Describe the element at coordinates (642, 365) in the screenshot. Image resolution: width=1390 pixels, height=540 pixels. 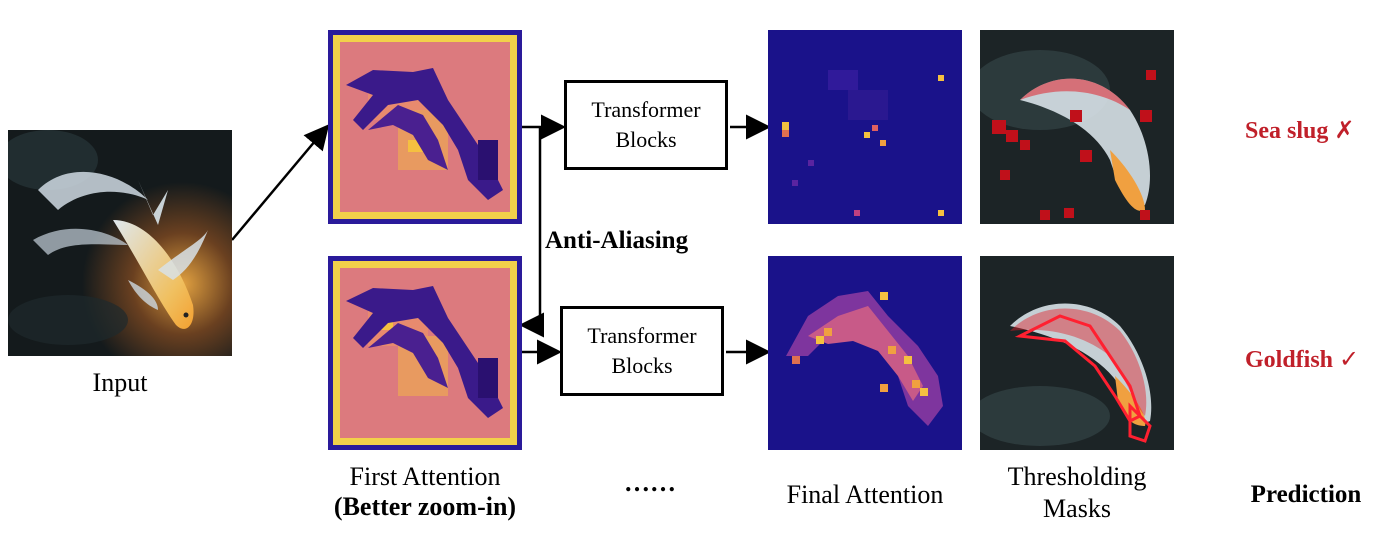
I see `transformer-bottom-line2: Blocks` at that location.